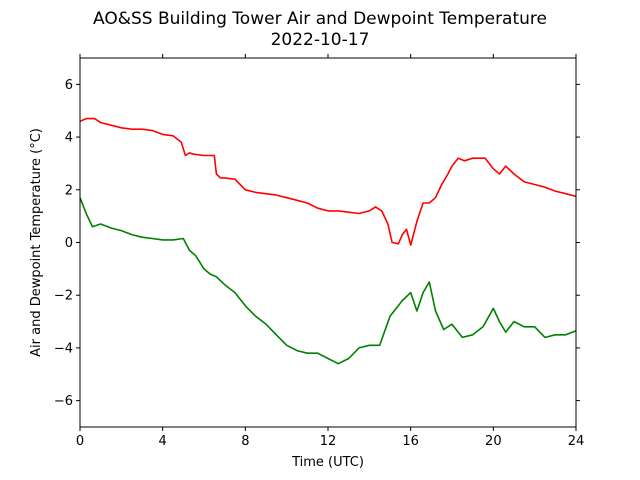 This screenshot has height=480, width=640. Describe the element at coordinates (410, 441) in the screenshot. I see `x-tick-label: 16` at that location.